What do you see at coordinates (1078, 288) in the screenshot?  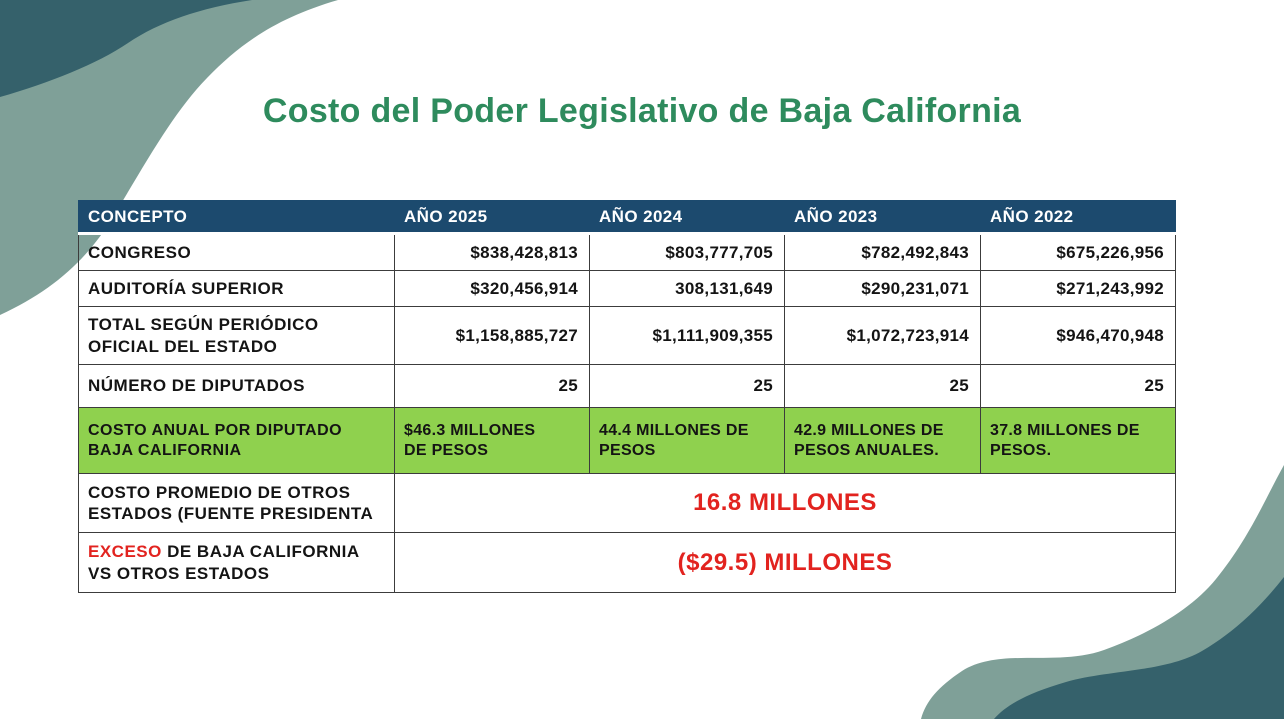 I see `cell-value: $271,243,992` at bounding box center [1078, 288].